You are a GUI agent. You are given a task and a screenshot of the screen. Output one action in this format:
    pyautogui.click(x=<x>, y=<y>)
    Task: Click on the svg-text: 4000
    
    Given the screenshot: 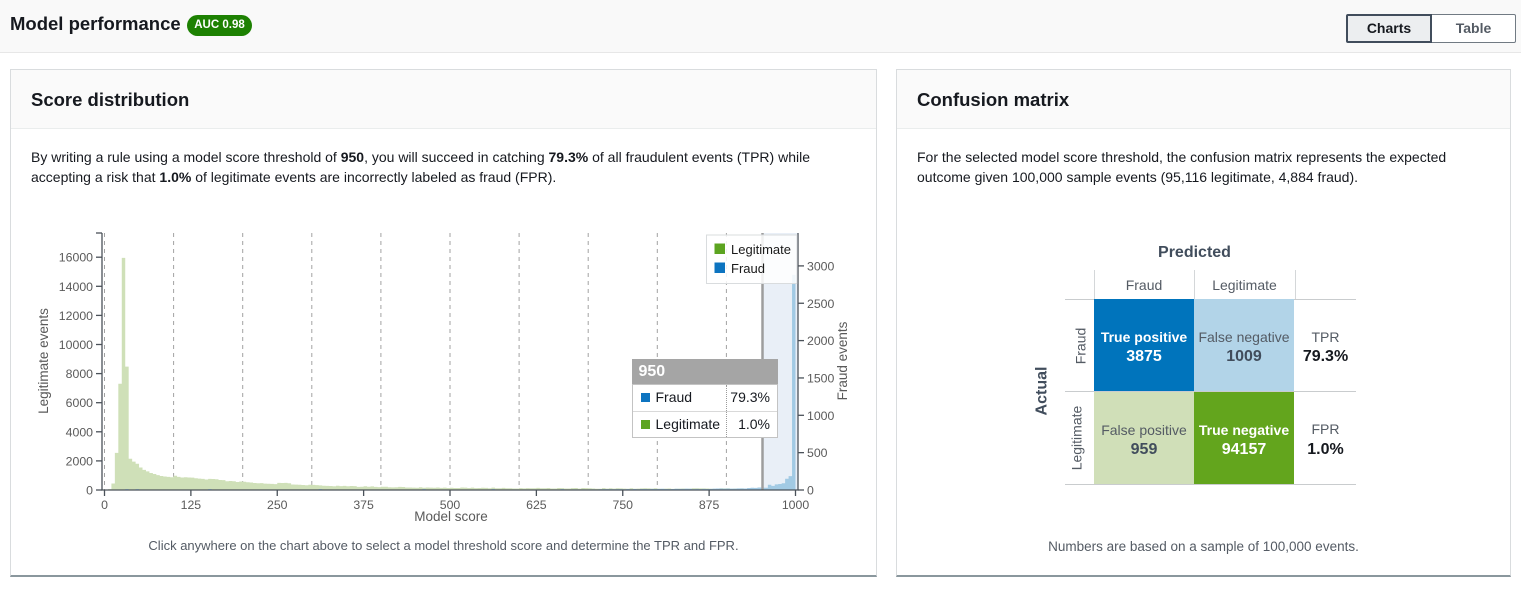 What is the action you would take?
    pyautogui.click(x=80, y=432)
    